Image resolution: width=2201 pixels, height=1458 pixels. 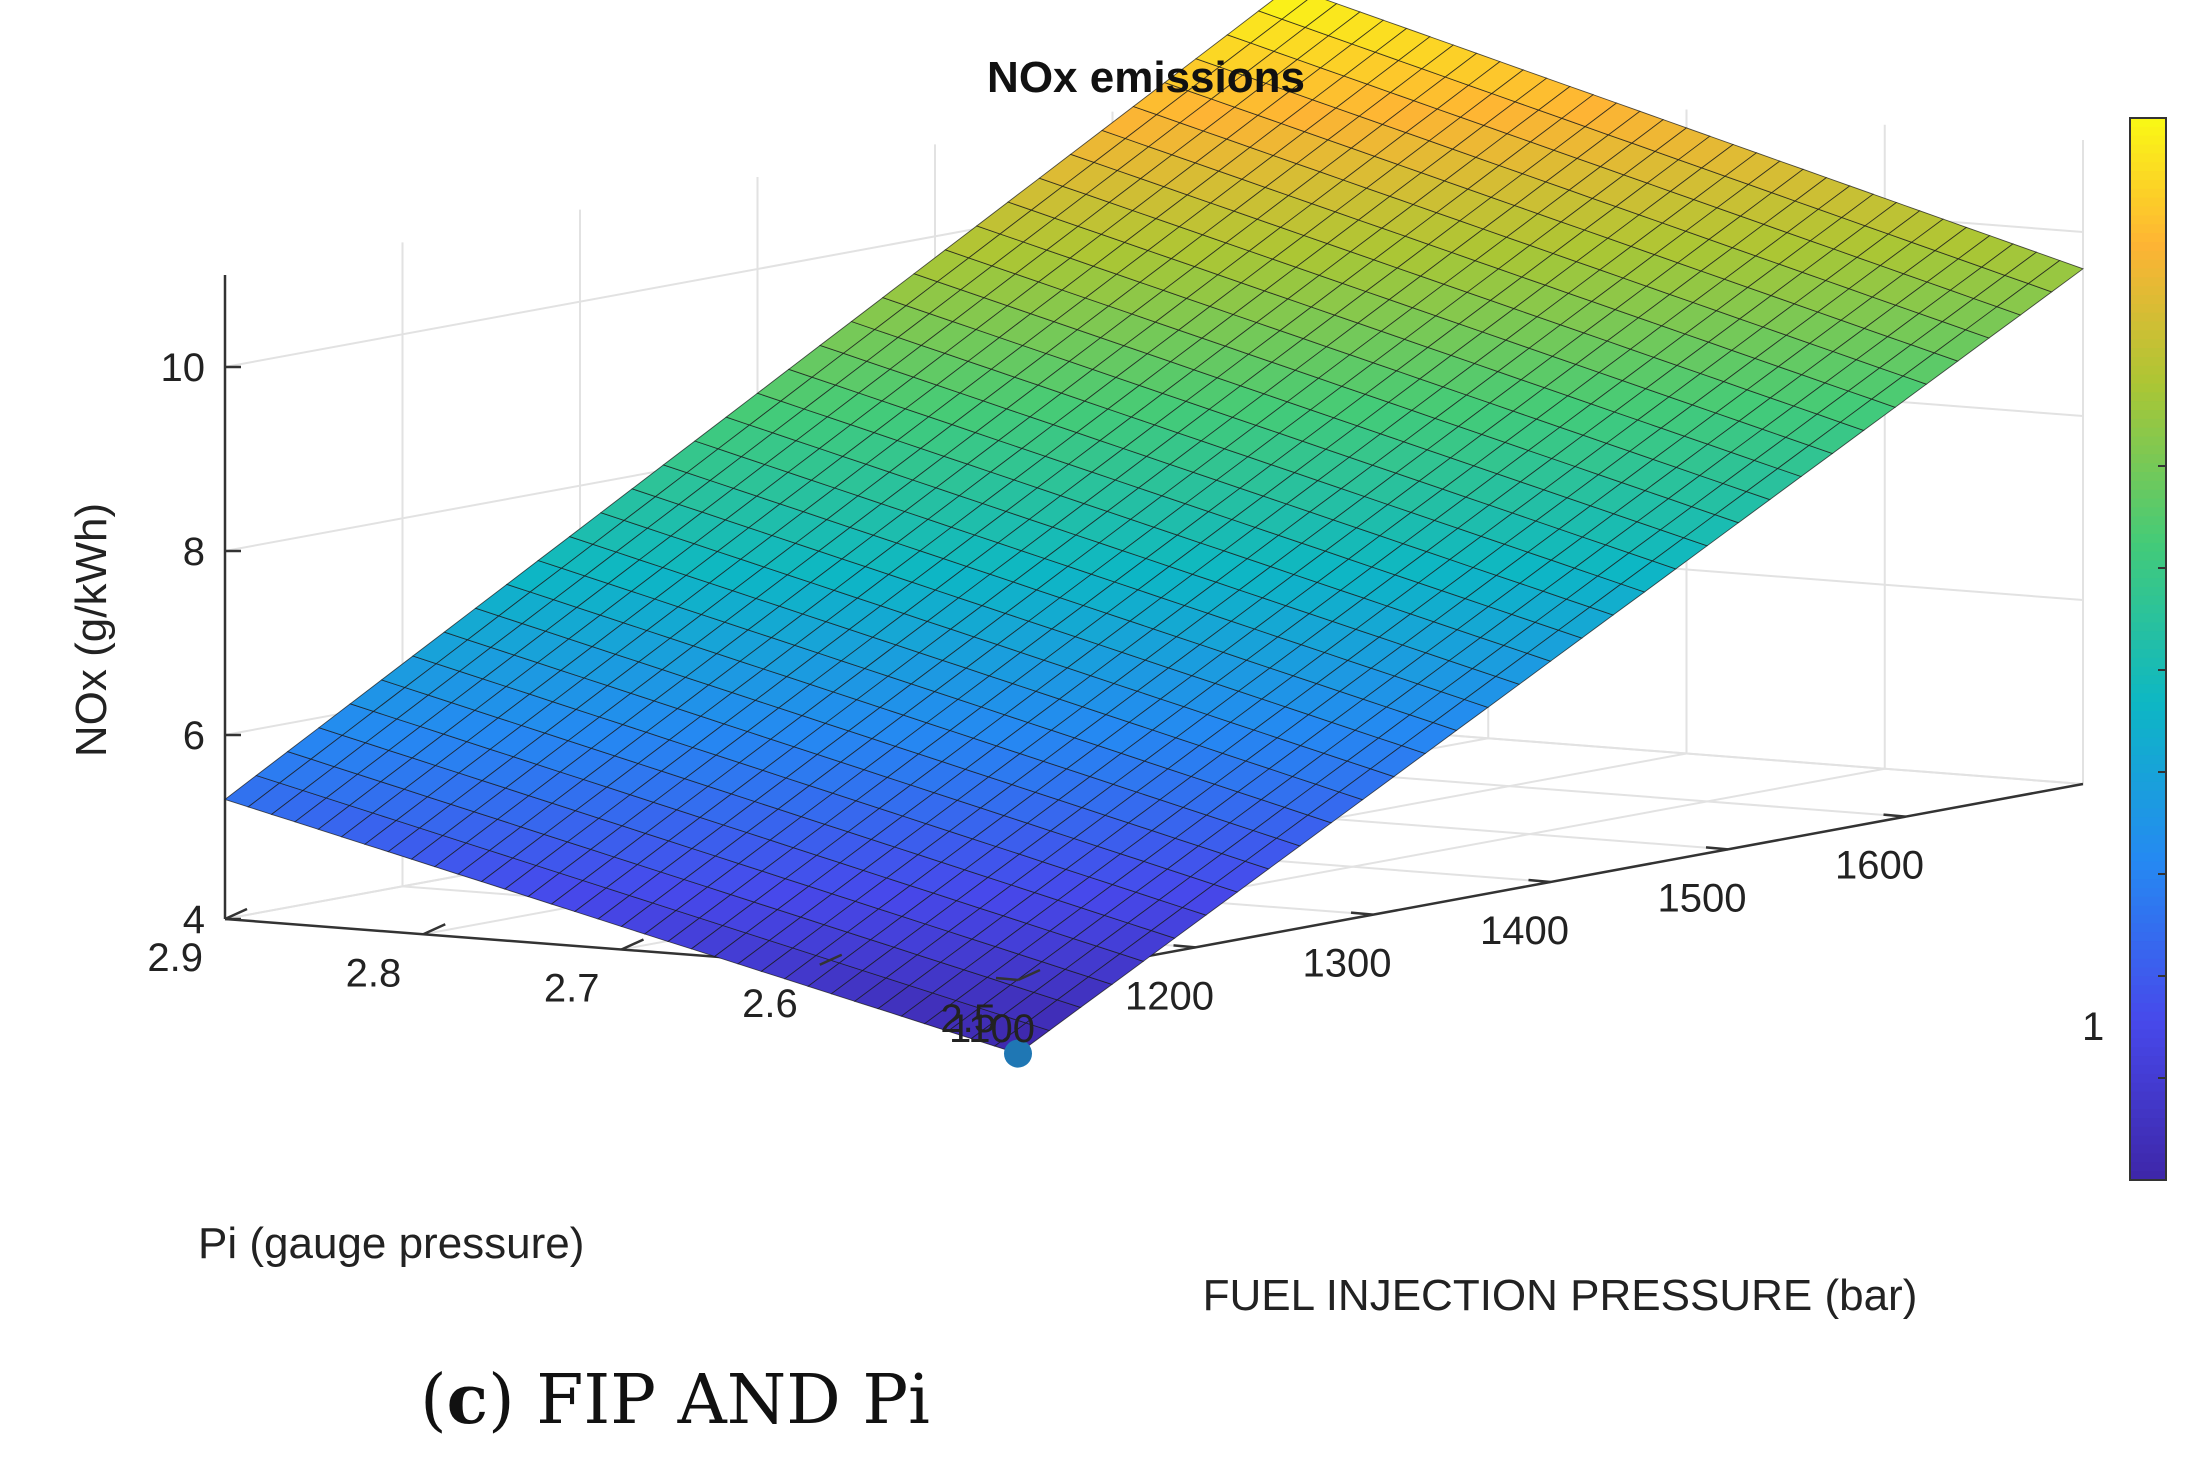 I want to click on x-tick-label: 1300, so click(x=1347, y=964).